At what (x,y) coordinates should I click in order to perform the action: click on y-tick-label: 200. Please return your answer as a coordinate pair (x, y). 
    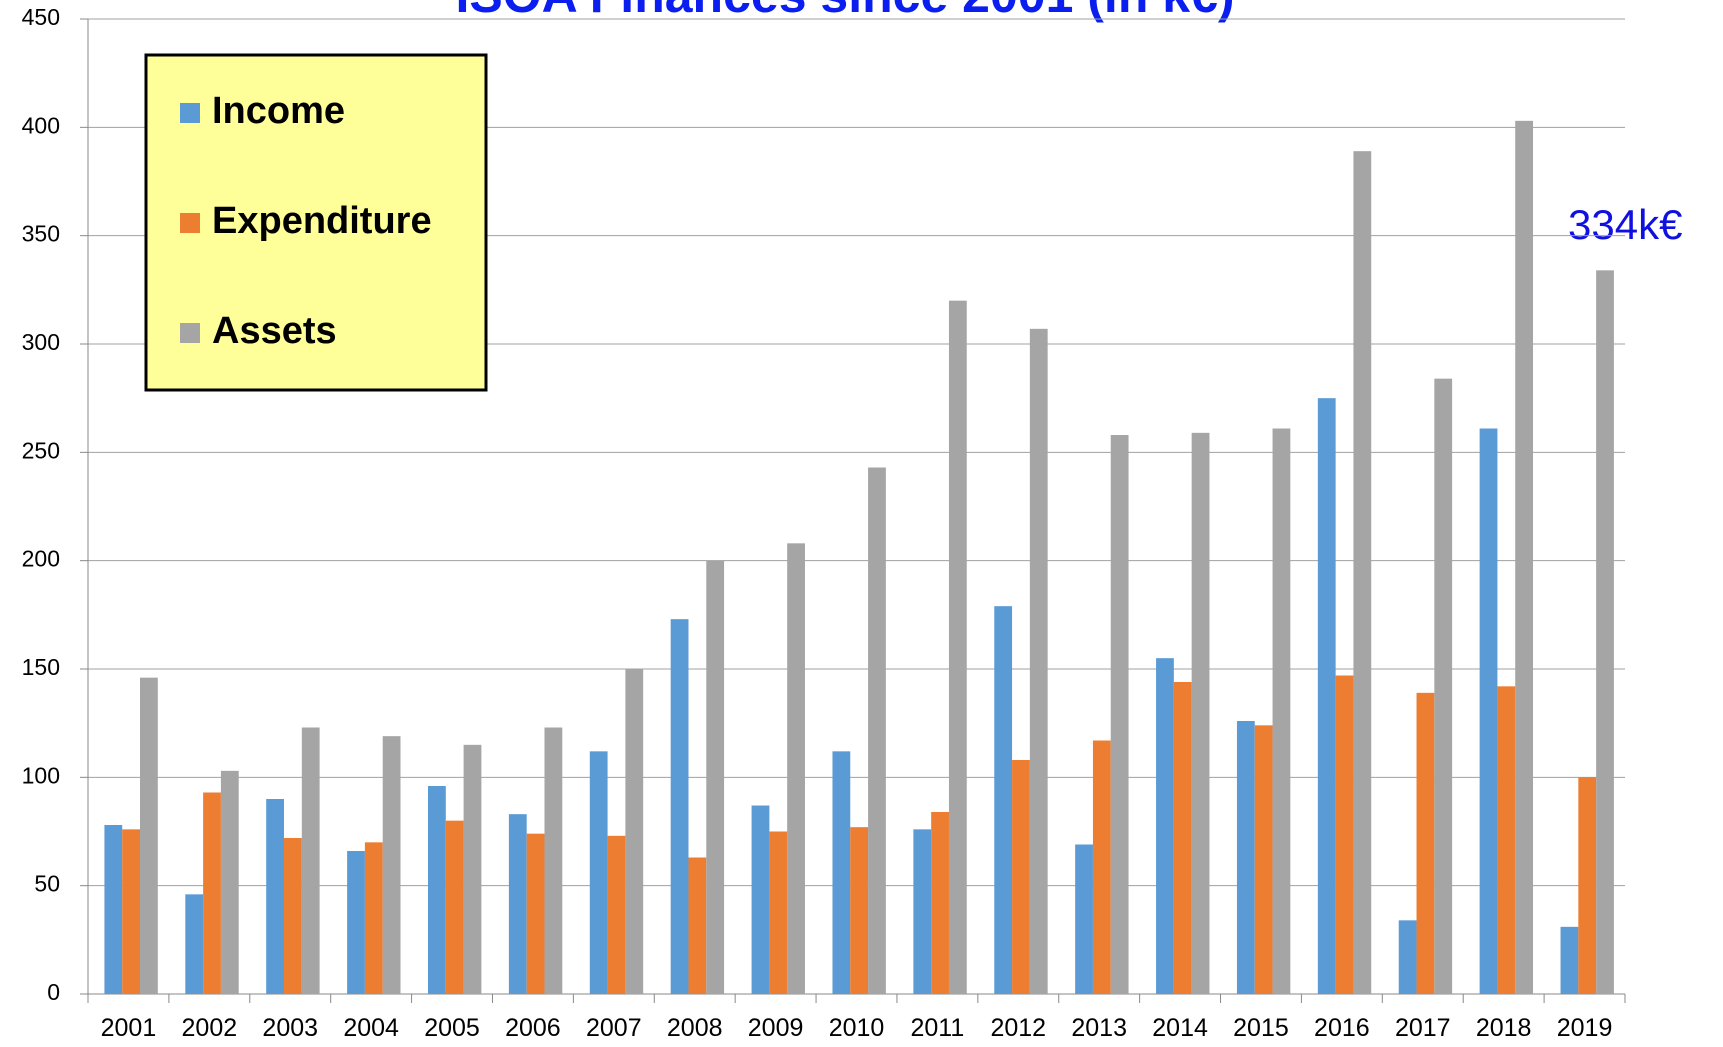
    Looking at the image, I should click on (41, 559).